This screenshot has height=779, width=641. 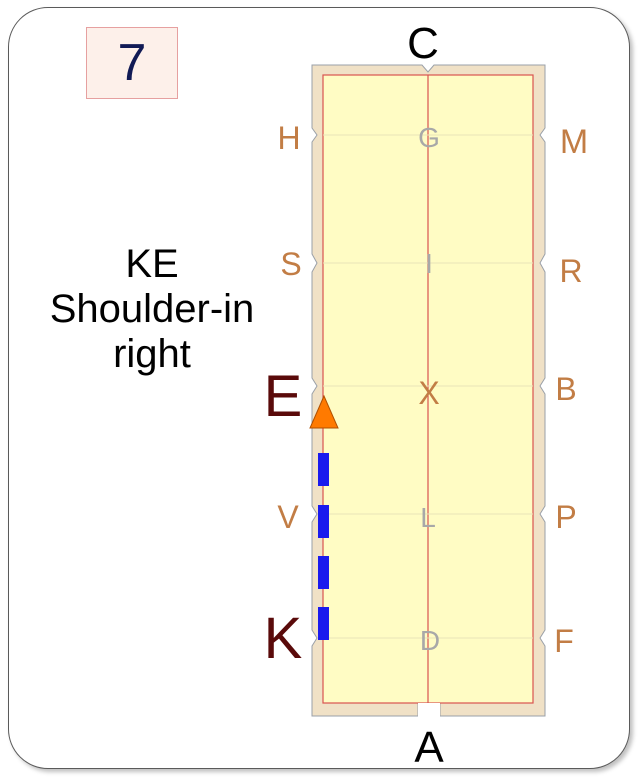 What do you see at coordinates (565, 517) in the screenshot?
I see `letter-right-4: P` at bounding box center [565, 517].